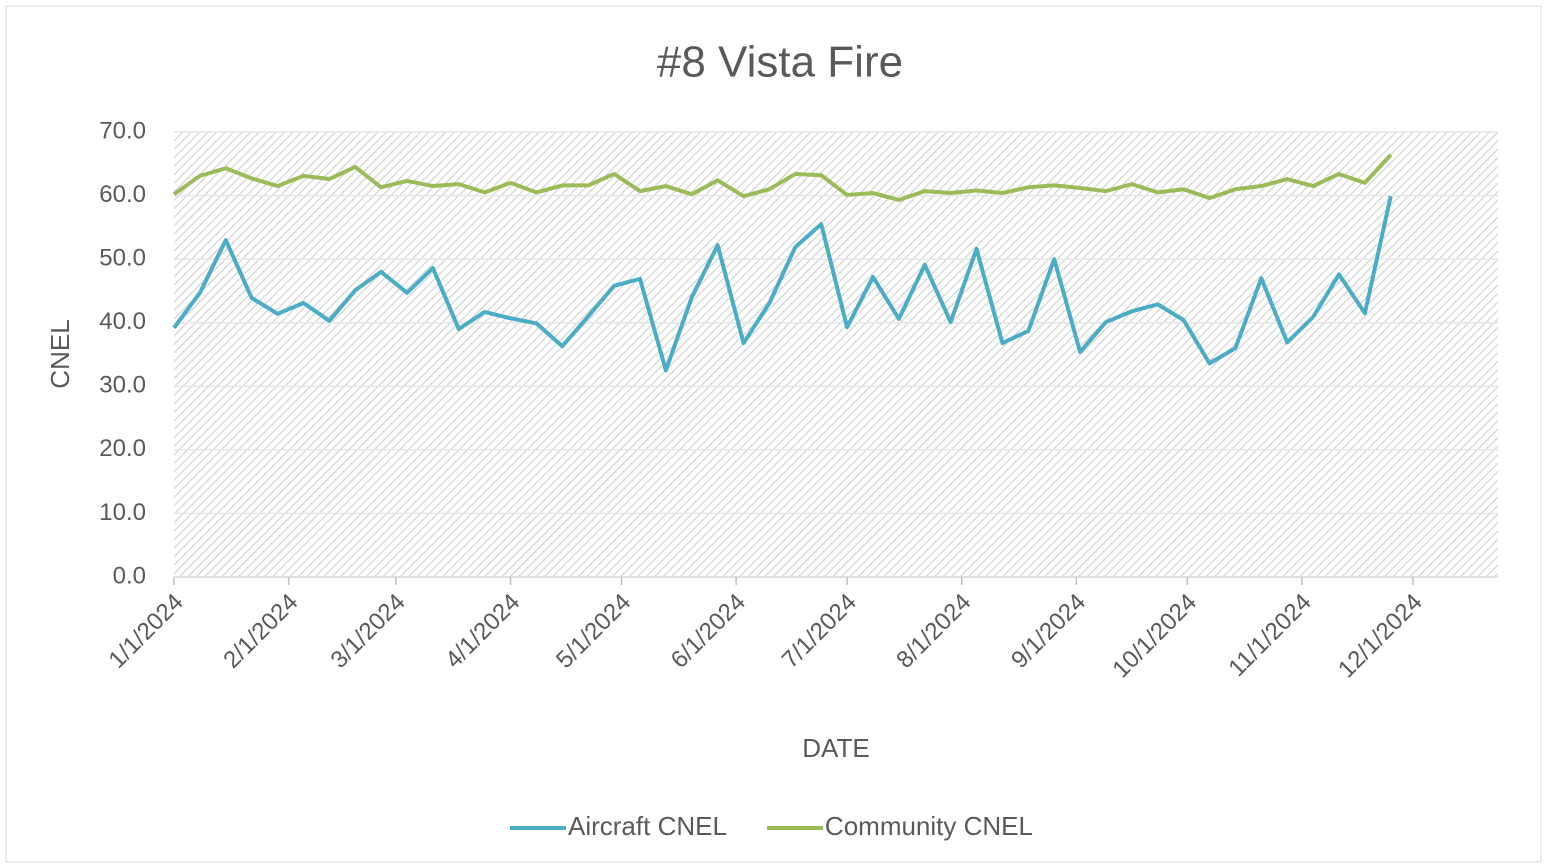 This screenshot has height=868, width=1547. What do you see at coordinates (60, 353) in the screenshot?
I see `y-axis-title: CNEL` at bounding box center [60, 353].